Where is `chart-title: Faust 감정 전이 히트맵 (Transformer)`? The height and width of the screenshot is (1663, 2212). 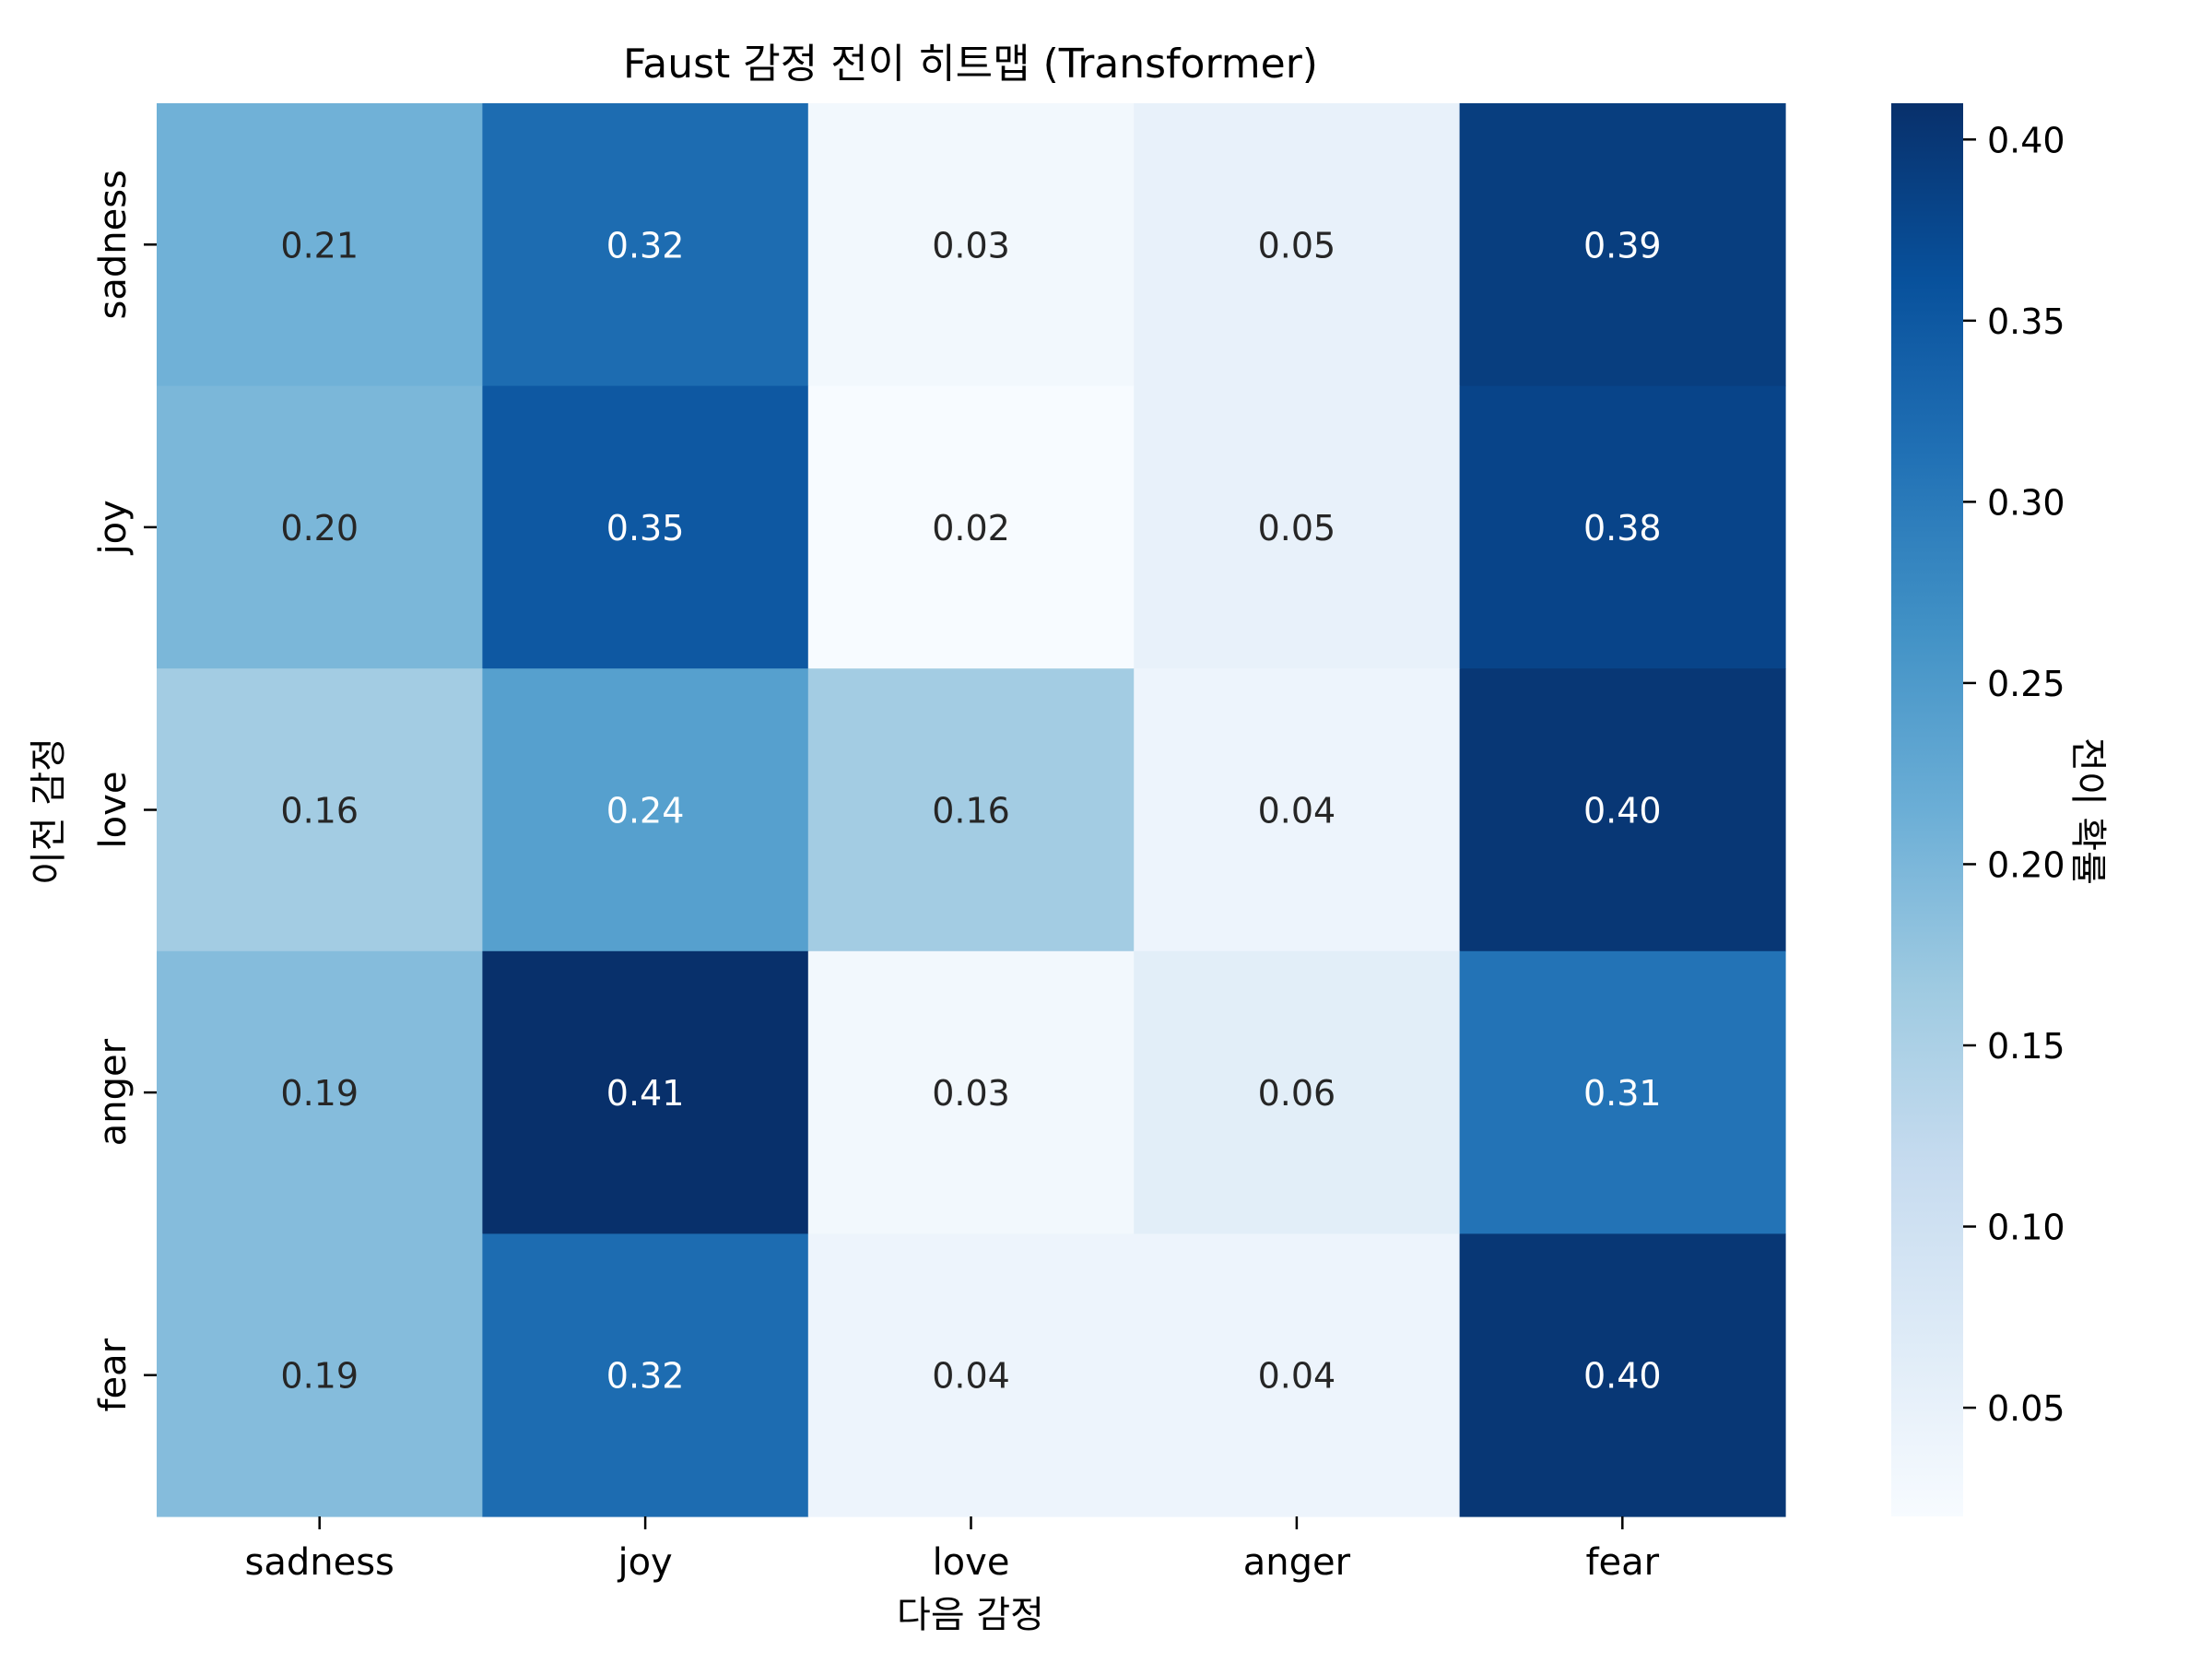 chart-title: Faust 감정 전이 히트맵 (Transformer) is located at coordinates (970, 64).